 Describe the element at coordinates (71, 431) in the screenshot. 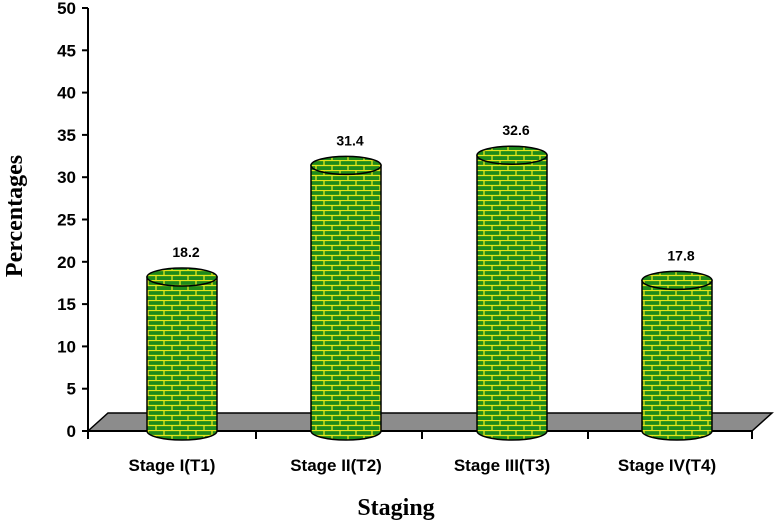

I see `y-tick-label: 0` at that location.